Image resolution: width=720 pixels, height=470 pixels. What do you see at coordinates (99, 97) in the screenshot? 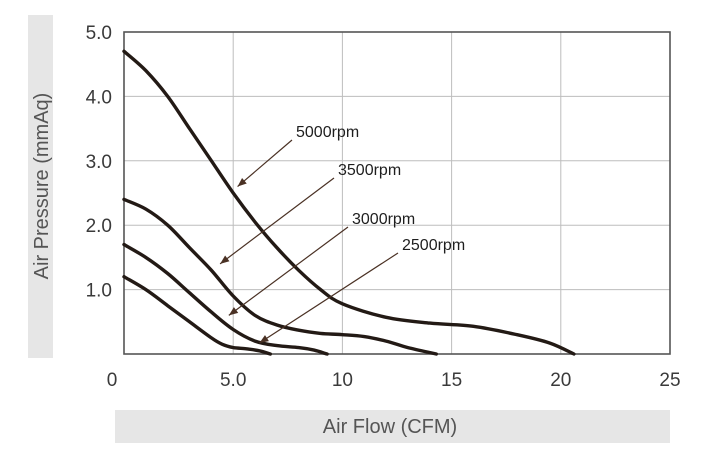
I see `y-tick-label-4-0: 4.0` at bounding box center [99, 97].